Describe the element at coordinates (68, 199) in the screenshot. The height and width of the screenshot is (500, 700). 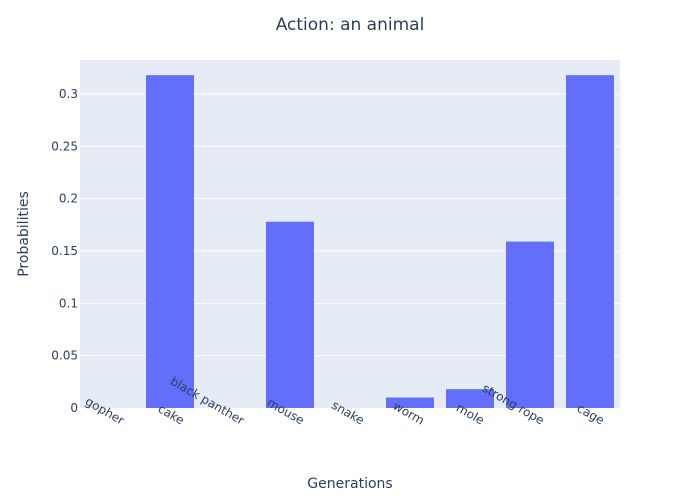
I see `y-tick-label: 0.2` at that location.